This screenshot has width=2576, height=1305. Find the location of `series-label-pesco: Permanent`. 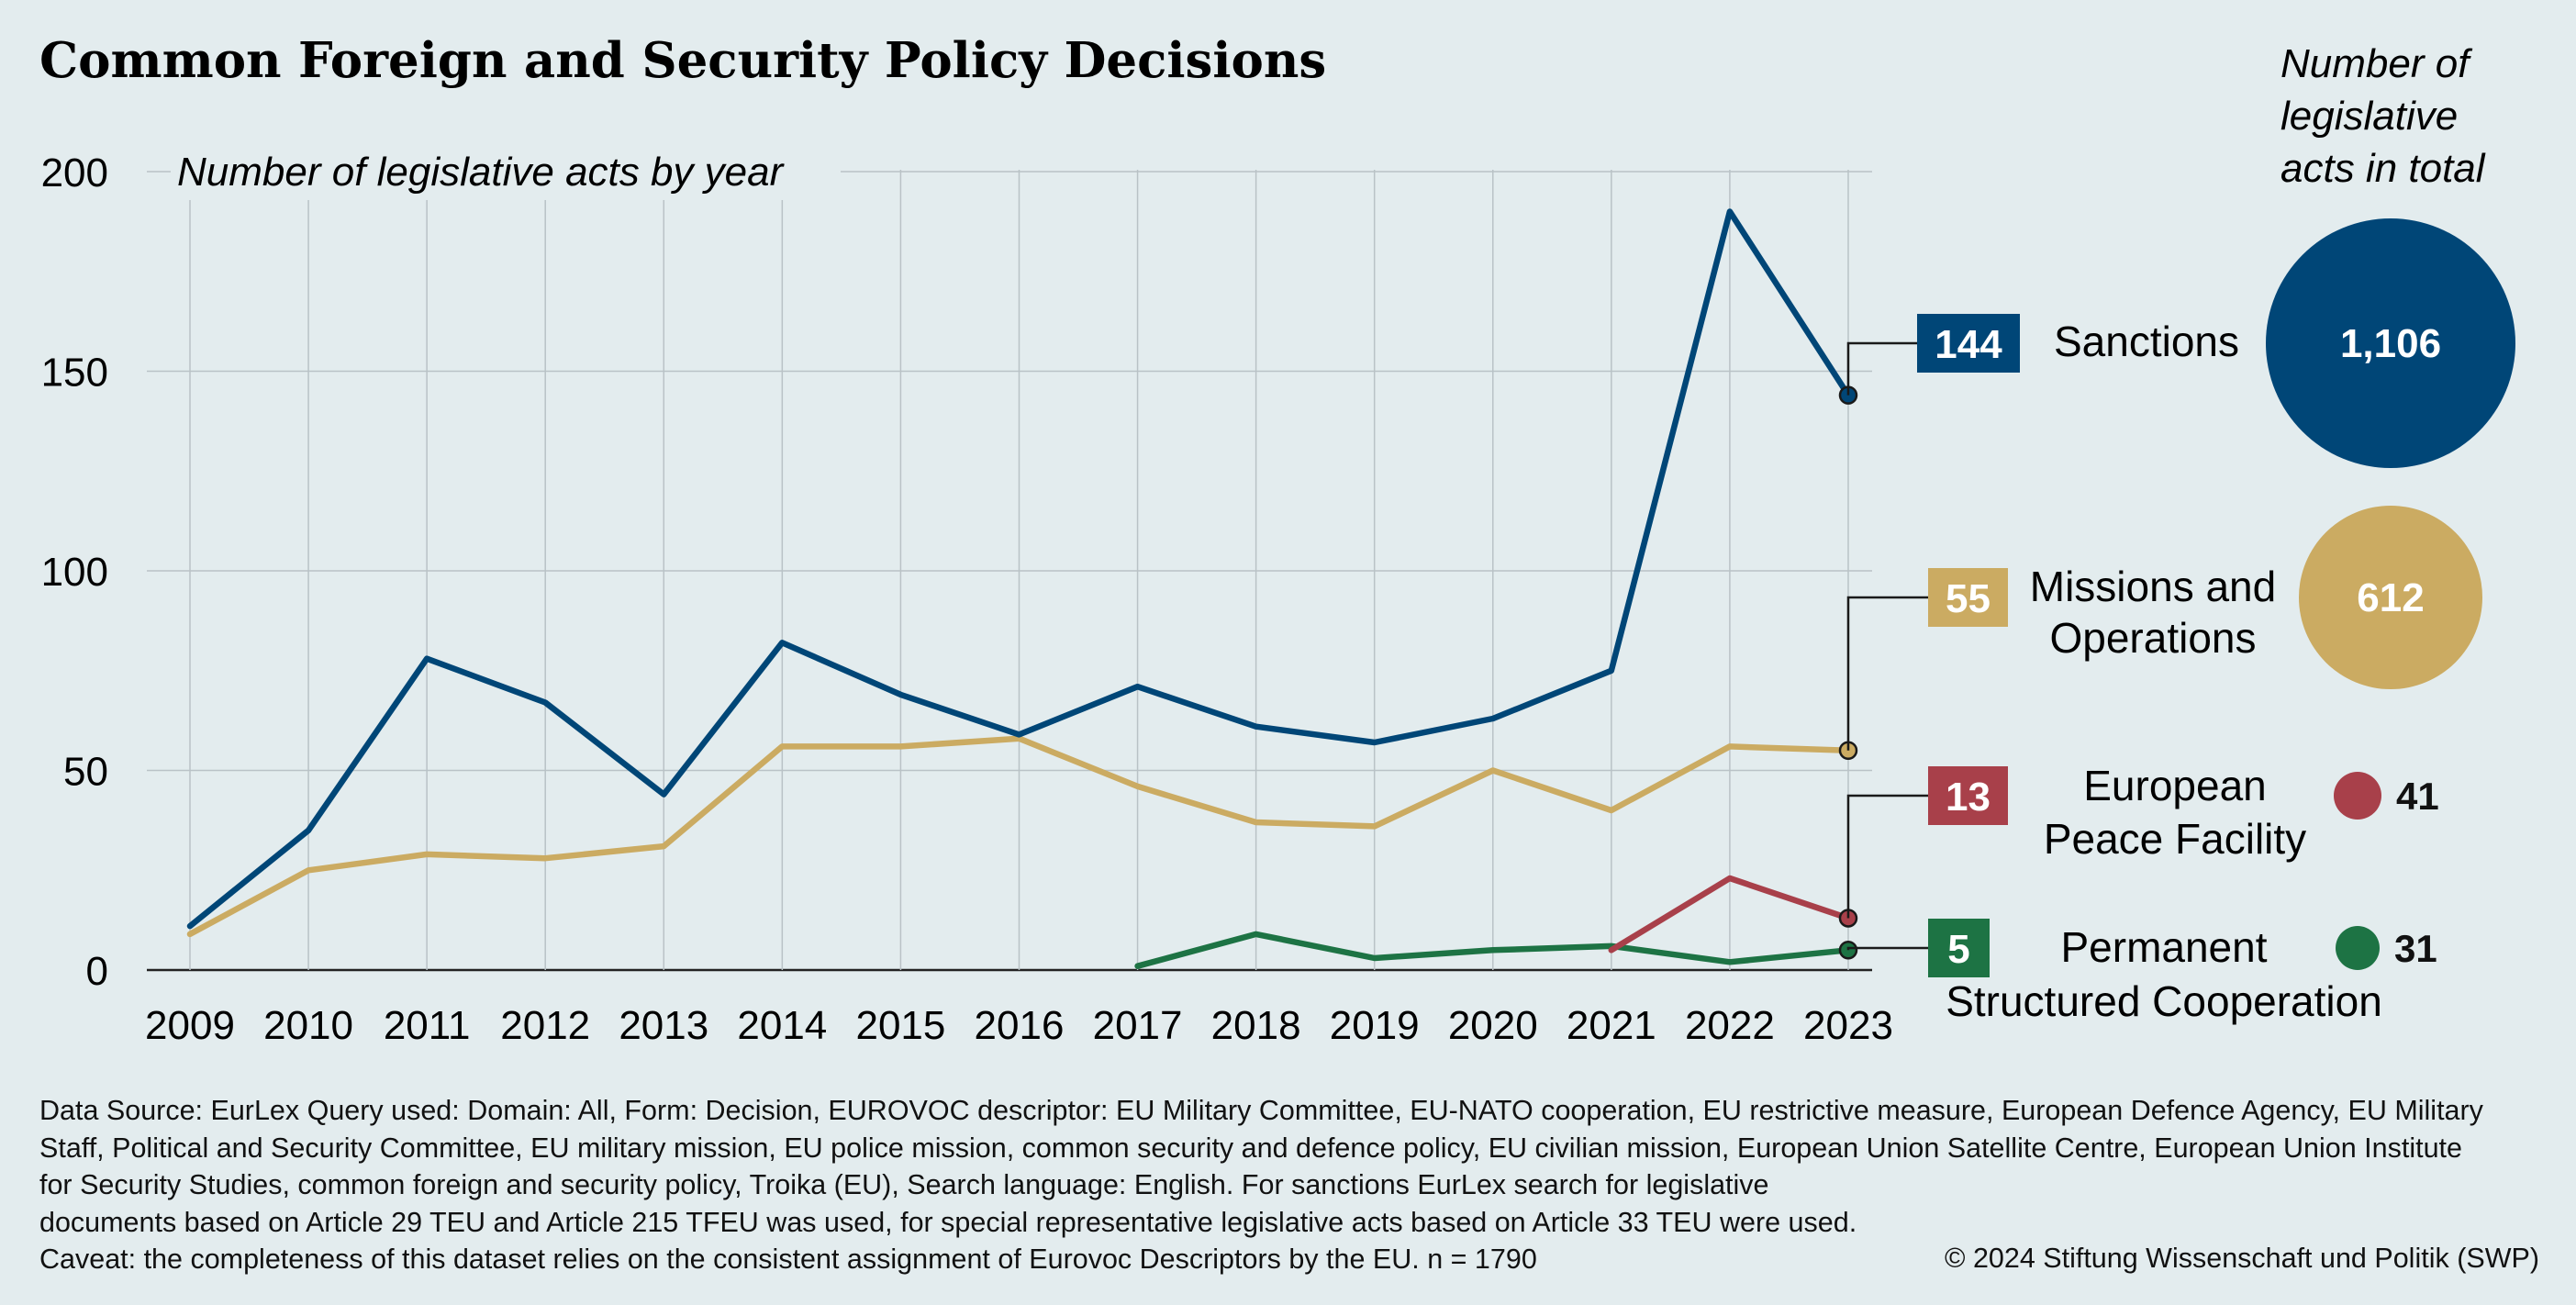

series-label-pesco: Permanent is located at coordinates (2163, 947).